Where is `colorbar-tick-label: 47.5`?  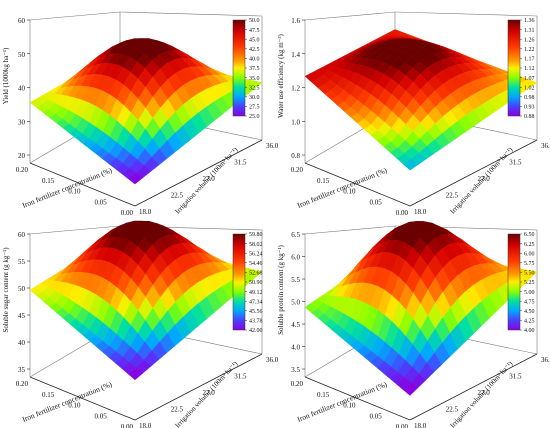 colorbar-tick-label: 47.5 is located at coordinates (254, 31).